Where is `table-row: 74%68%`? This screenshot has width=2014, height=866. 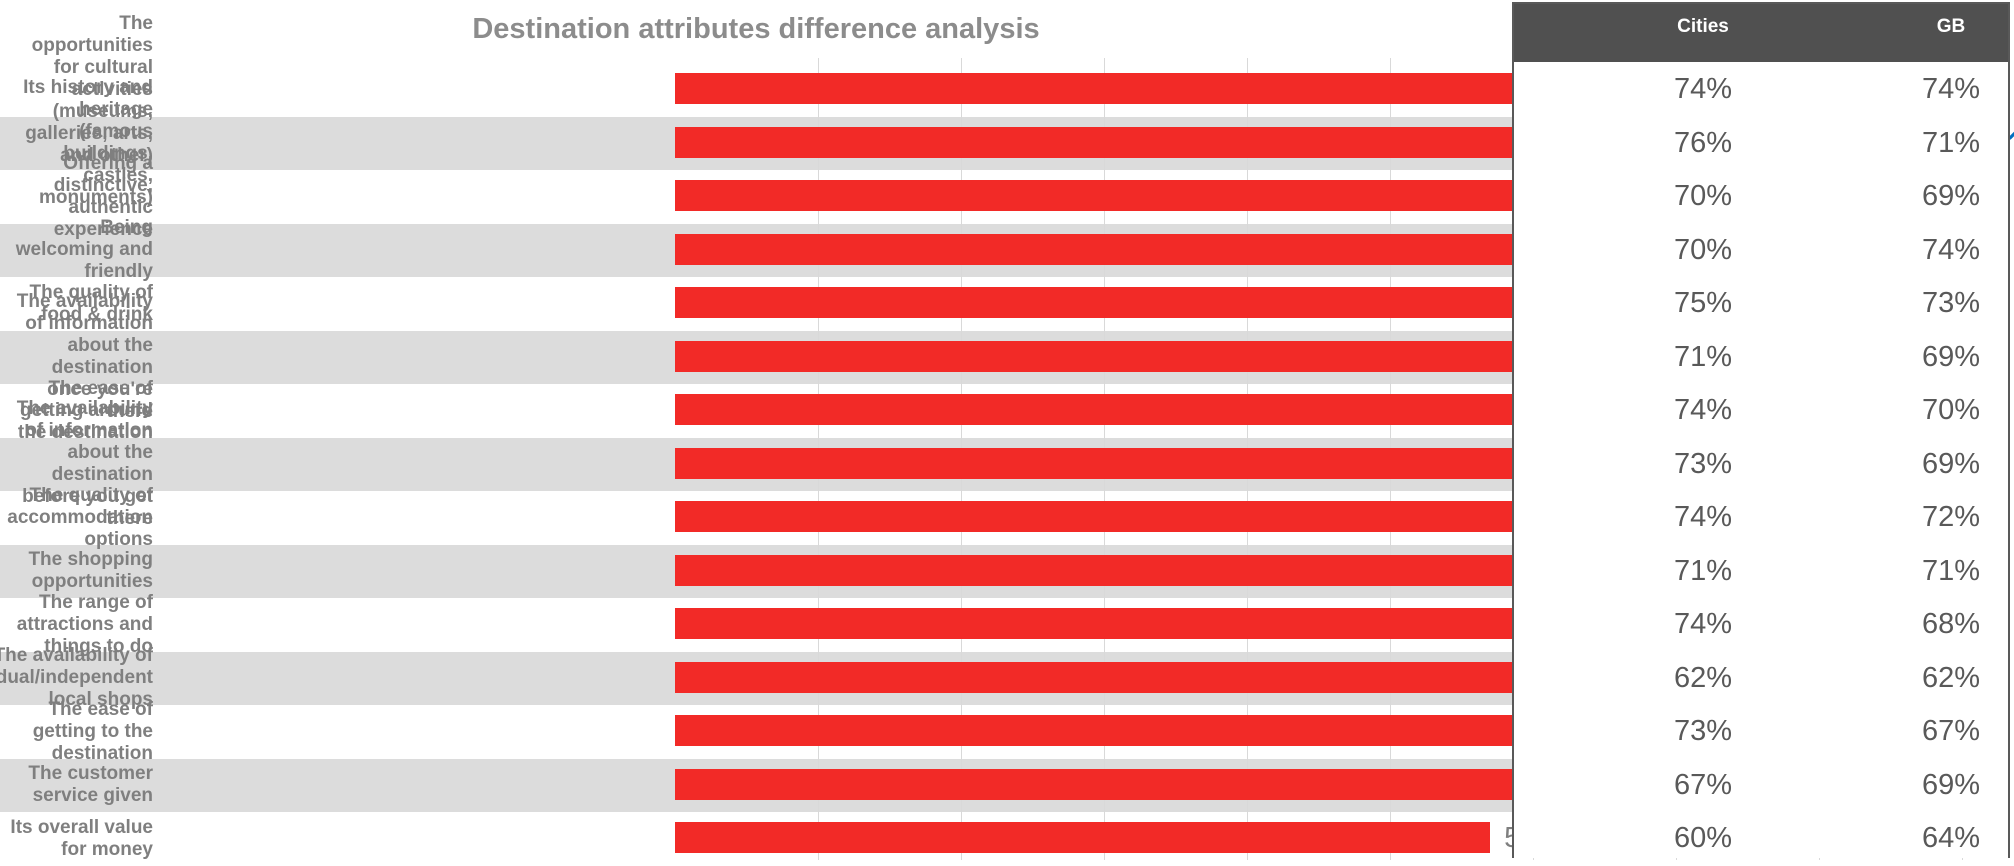 table-row: 74%68% is located at coordinates (1761, 625).